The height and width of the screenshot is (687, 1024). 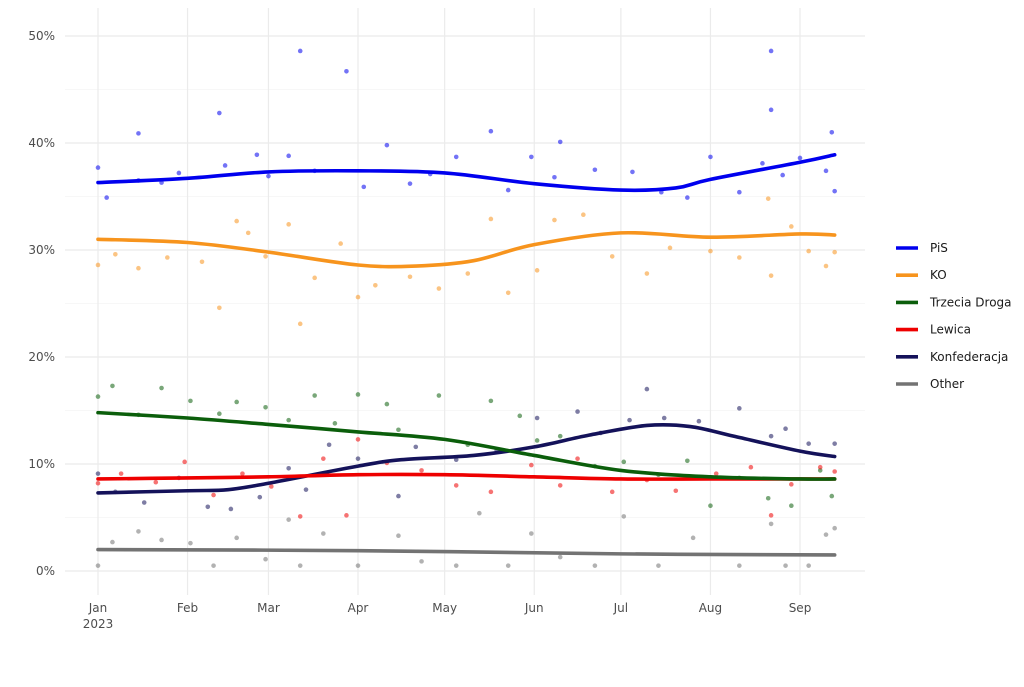 What do you see at coordinates (41, 36) in the screenshot?
I see `y-tick-label: 50%` at bounding box center [41, 36].